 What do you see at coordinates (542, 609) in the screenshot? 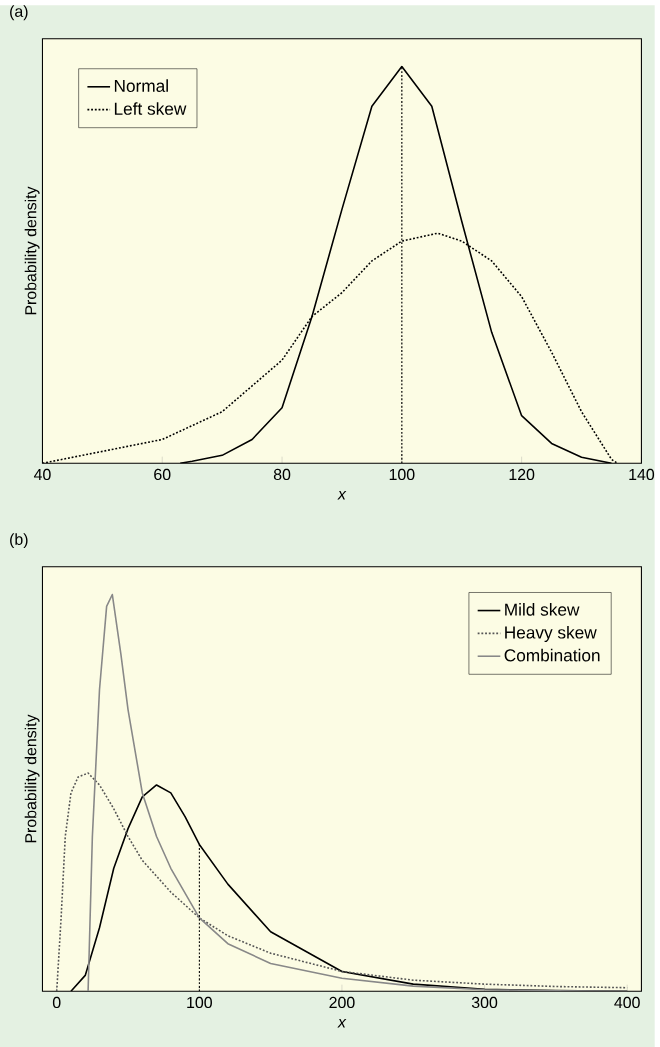
I see `legend-label: Mild skew` at bounding box center [542, 609].